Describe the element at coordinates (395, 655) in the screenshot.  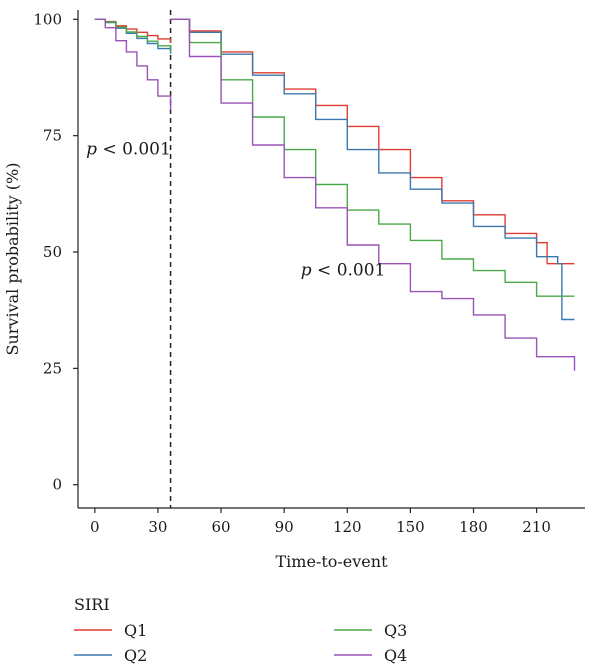
I see `legend-label-q4: Q4` at that location.